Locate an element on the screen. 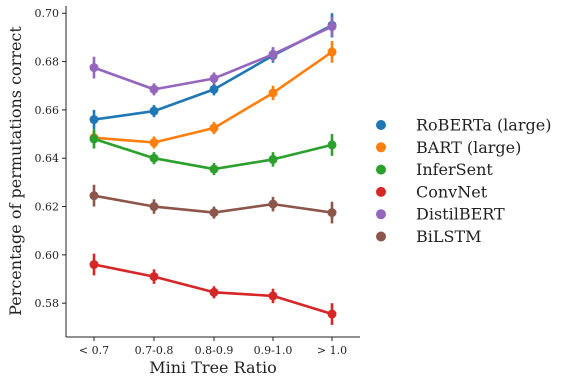 This screenshot has height=382, width=569. series-roberta-large is located at coordinates (213, 71).